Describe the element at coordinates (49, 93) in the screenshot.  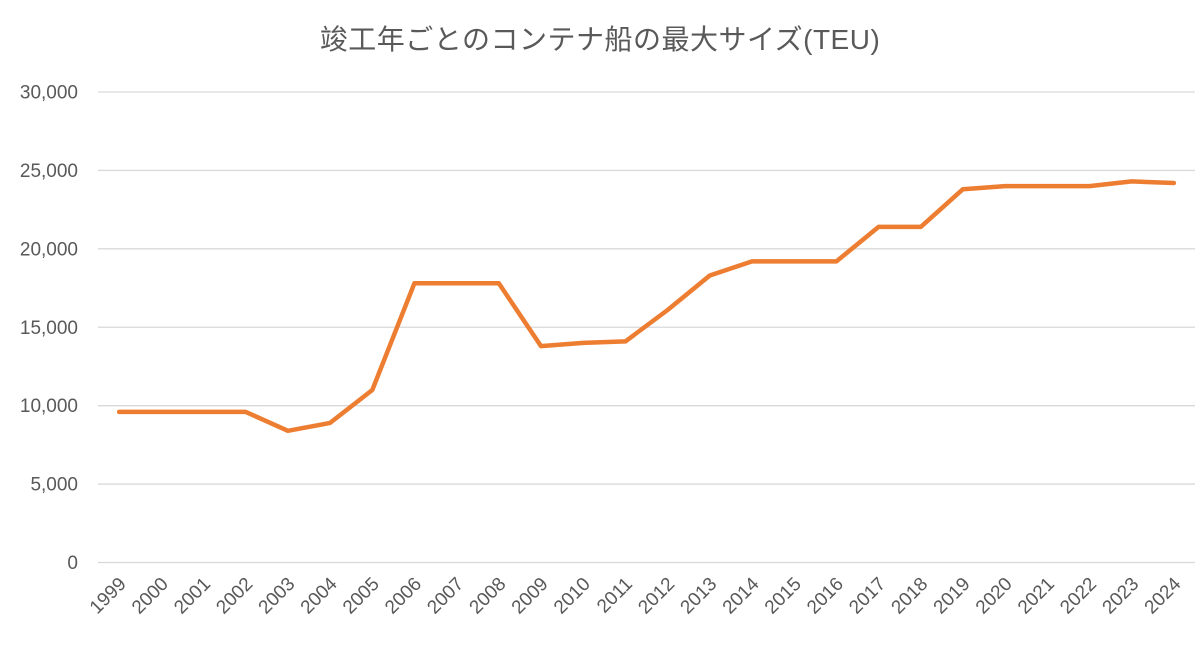
I see `y-axis-tick-label: 30,000` at that location.